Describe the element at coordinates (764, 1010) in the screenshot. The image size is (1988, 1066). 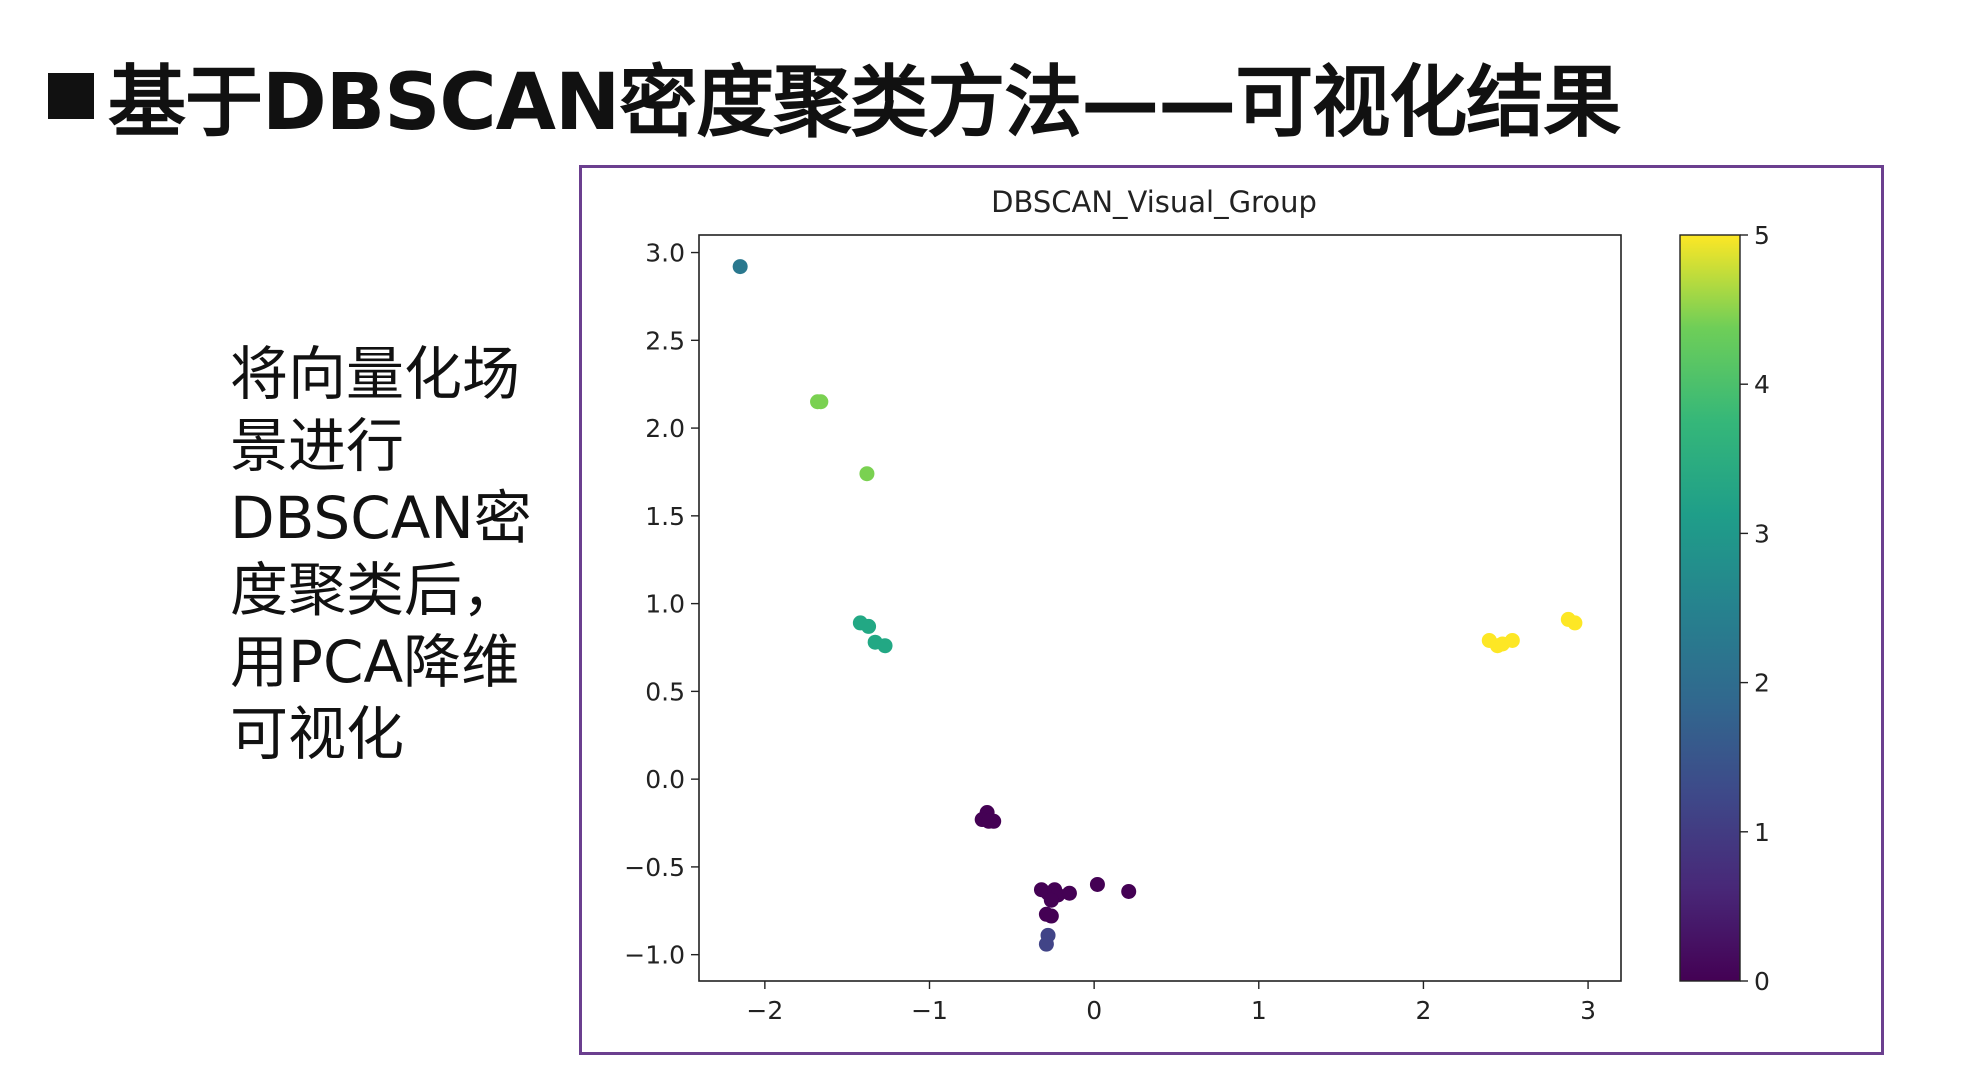
I see `x-tick-label: −2` at that location.